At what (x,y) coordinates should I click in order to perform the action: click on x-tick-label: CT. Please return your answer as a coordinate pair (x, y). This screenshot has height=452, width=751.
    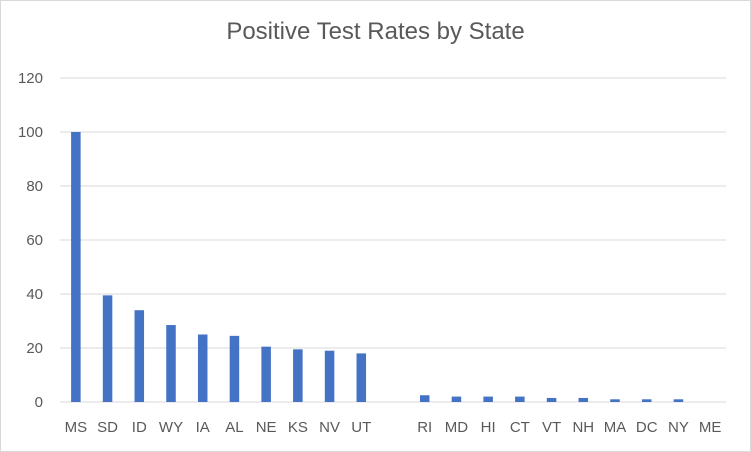
    Looking at the image, I should click on (520, 427).